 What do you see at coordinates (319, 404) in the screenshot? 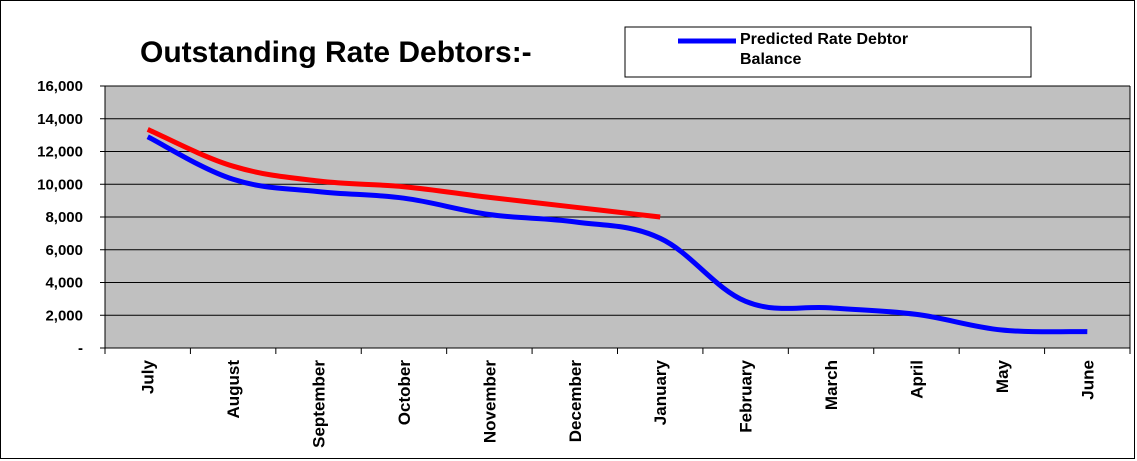
I see `x-tick-label: September` at bounding box center [319, 404].